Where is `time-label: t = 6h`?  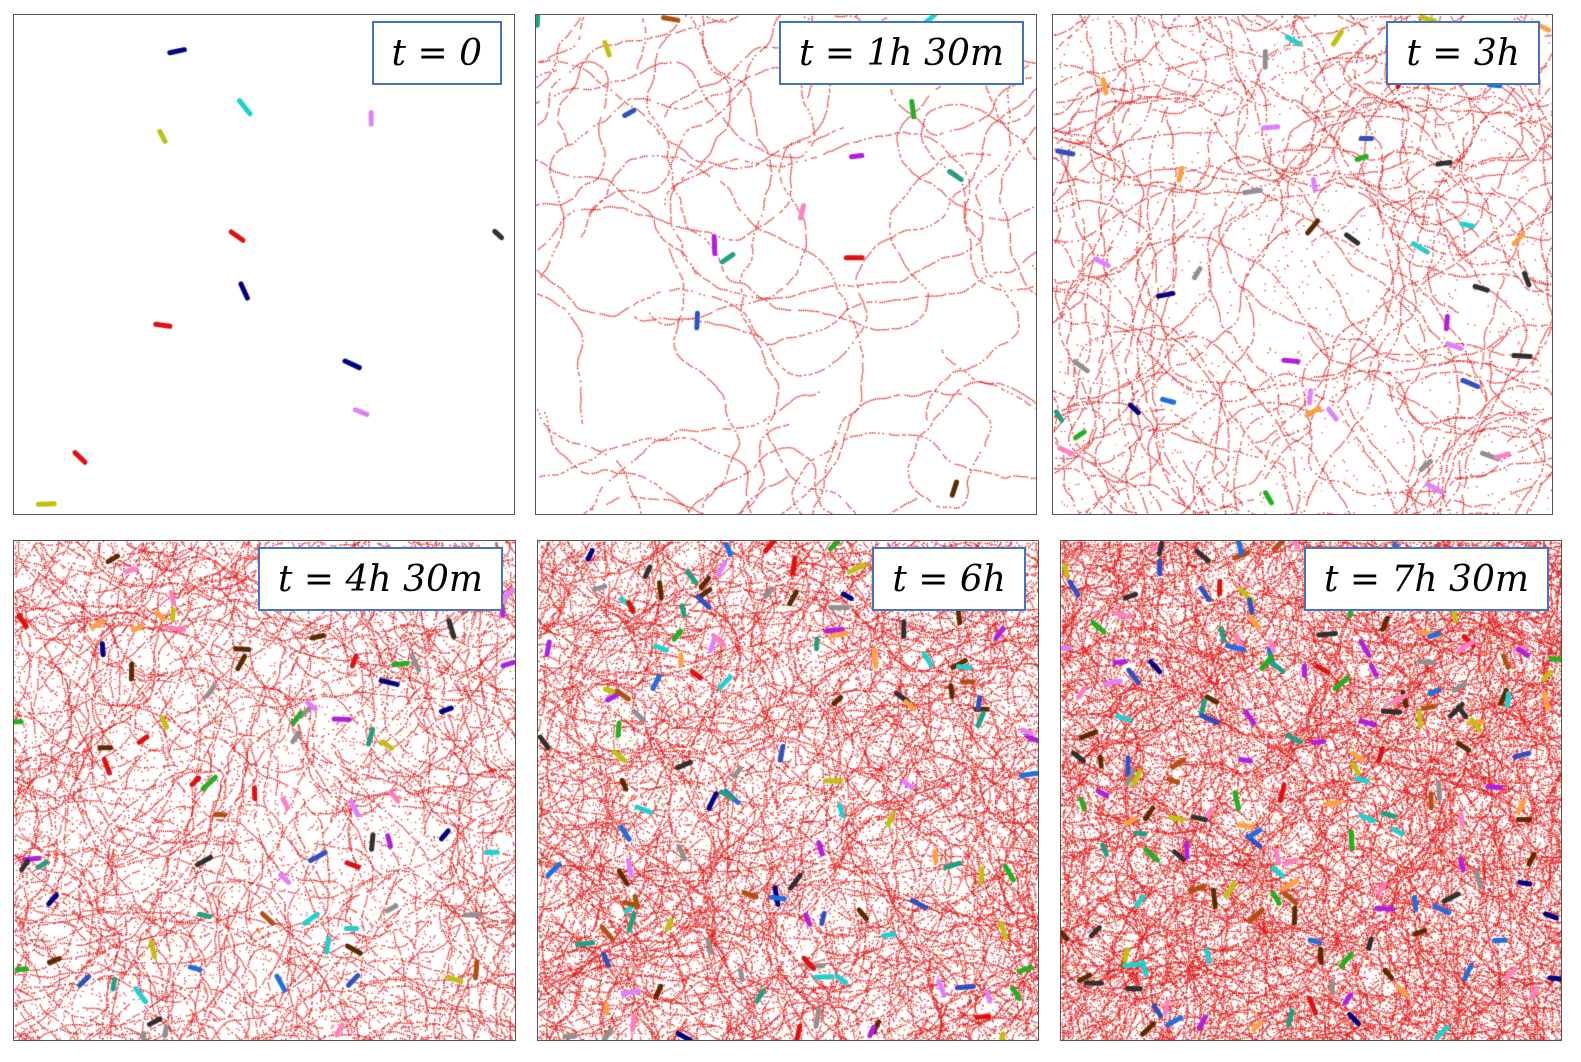 time-label: t = 6h is located at coordinates (949, 579).